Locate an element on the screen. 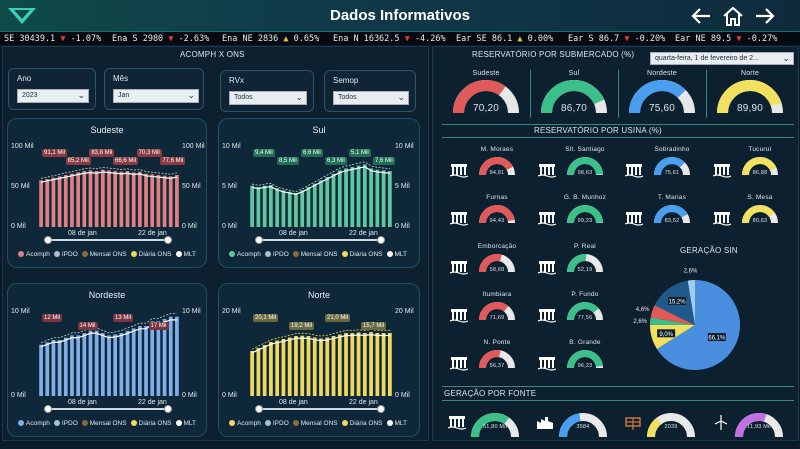  arrow-right-icon is located at coordinates (765, 16).